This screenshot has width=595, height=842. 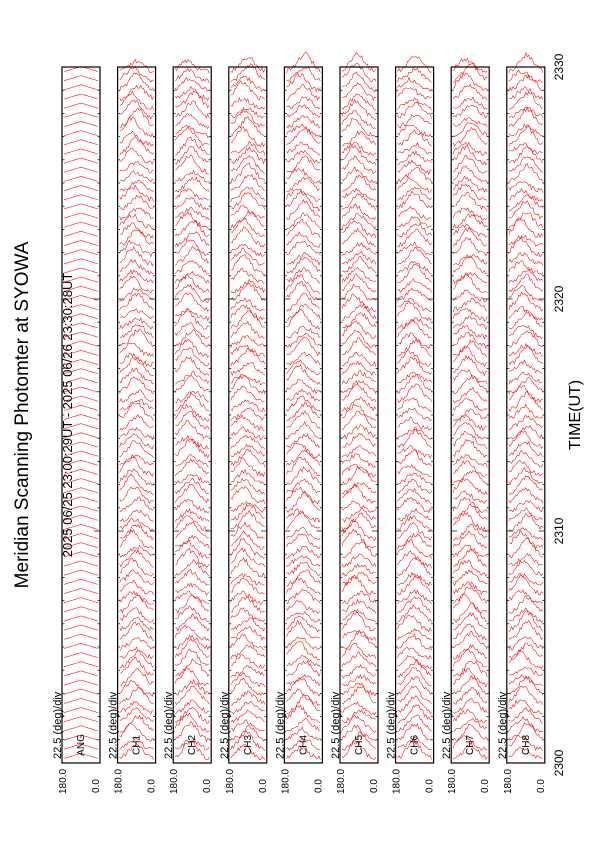 I want to click on y-max-label-ch6: 180.0, so click(x=397, y=781).